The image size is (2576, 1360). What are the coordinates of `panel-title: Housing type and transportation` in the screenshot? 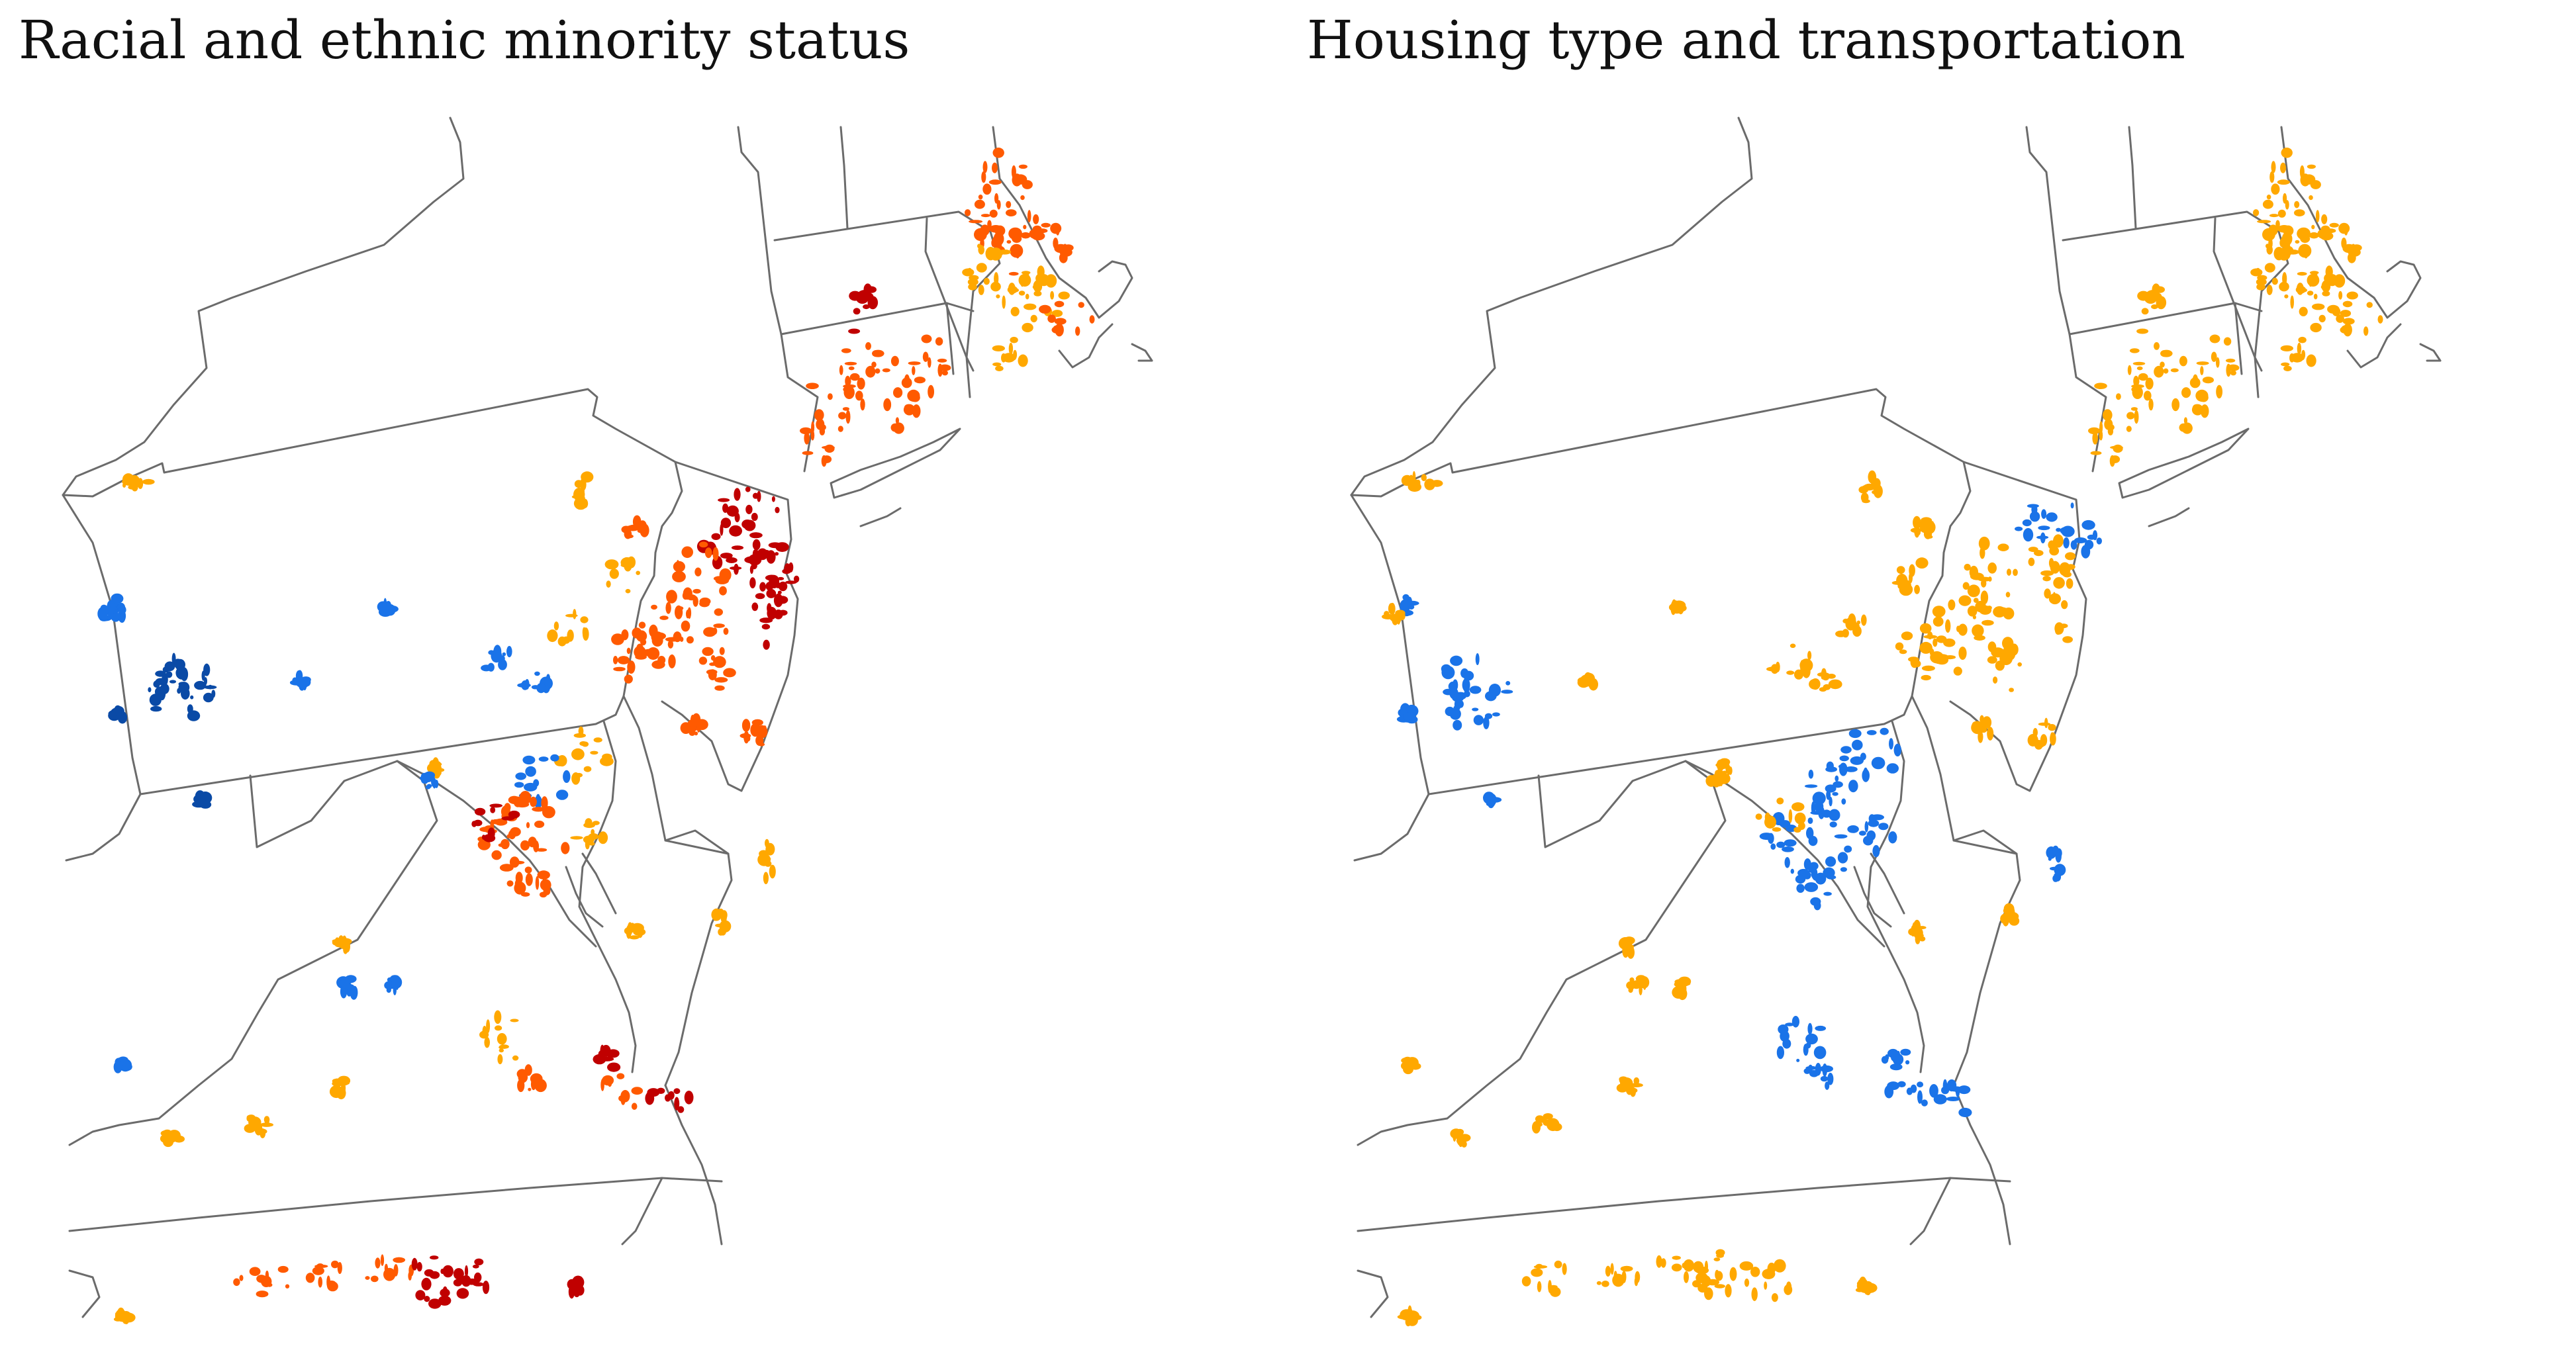 It's located at (1746, 40).